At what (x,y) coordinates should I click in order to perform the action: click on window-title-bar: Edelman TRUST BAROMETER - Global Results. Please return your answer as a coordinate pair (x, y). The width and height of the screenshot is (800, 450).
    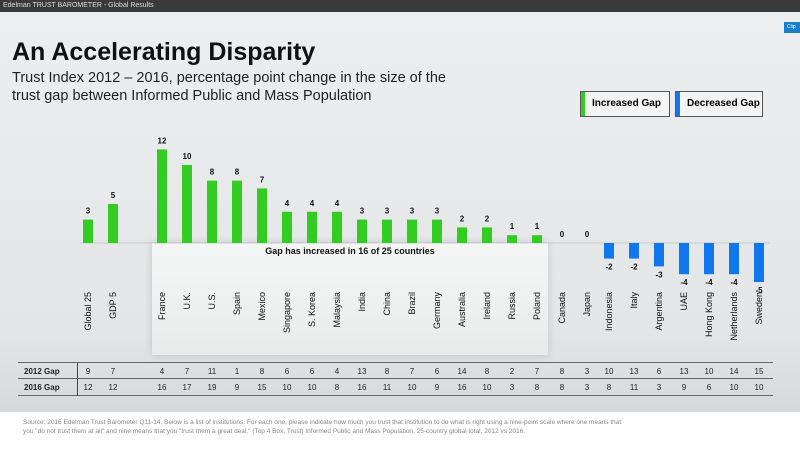
    Looking at the image, I should click on (400, 6).